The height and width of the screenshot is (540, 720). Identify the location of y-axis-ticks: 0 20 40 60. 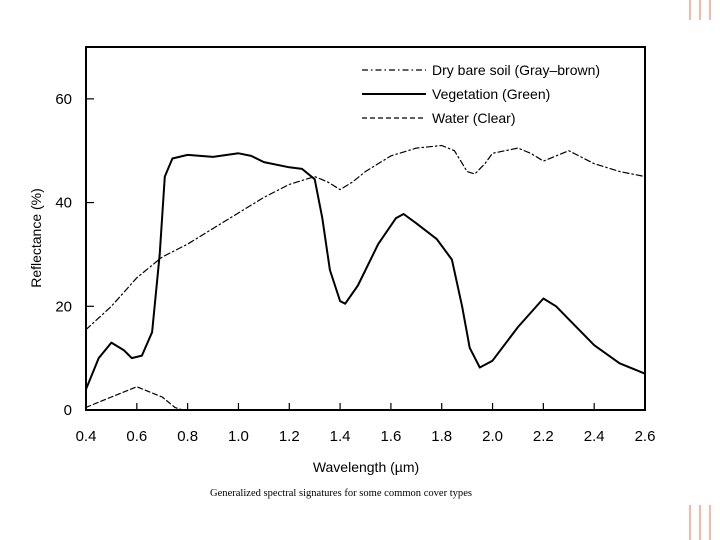
(74, 255).